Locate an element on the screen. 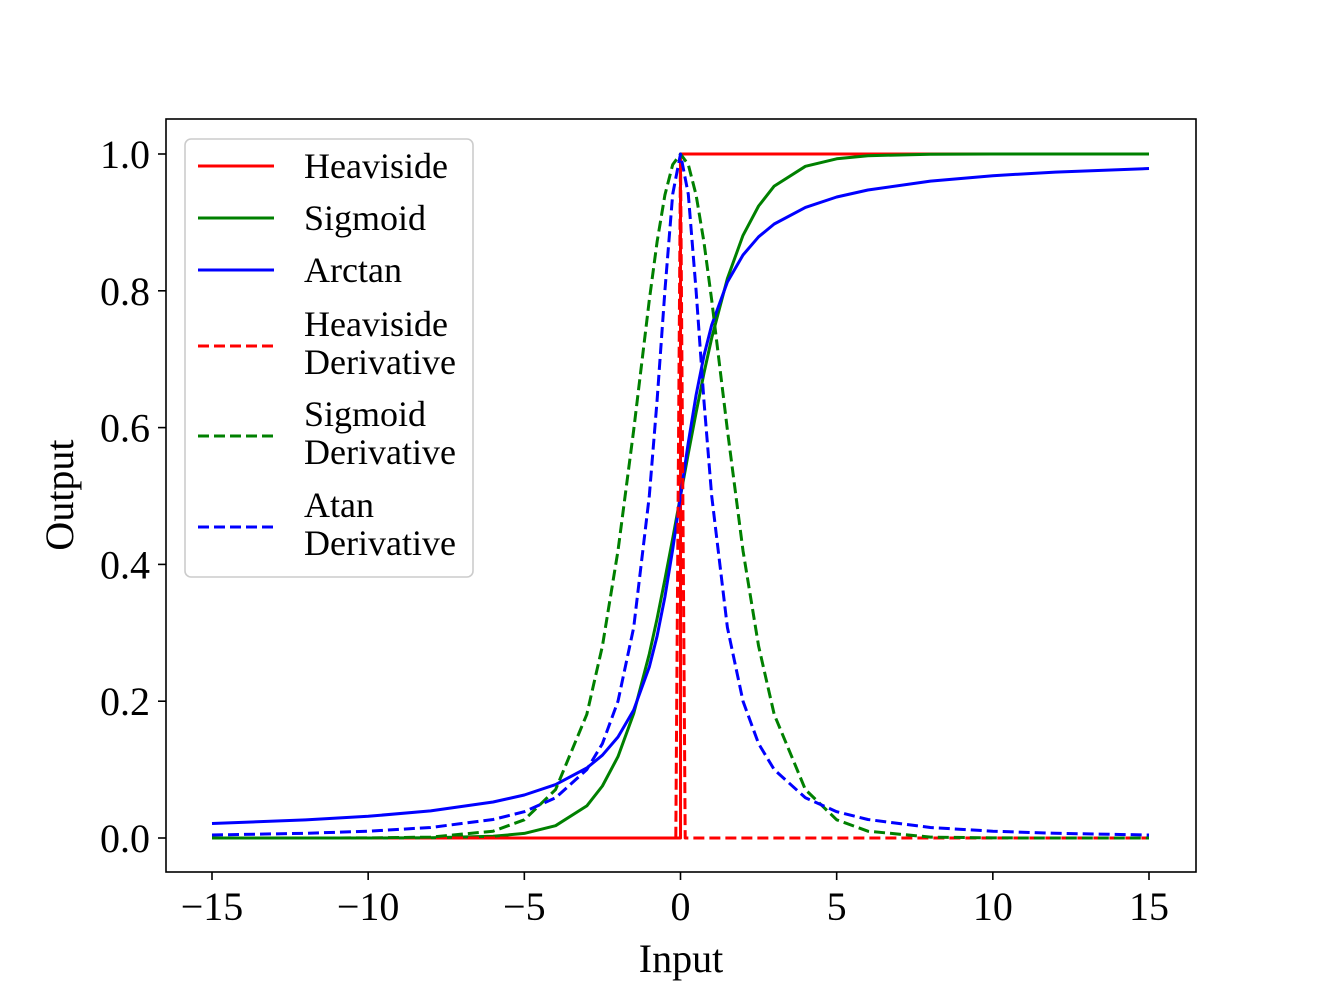 The height and width of the screenshot is (997, 1329). y-axis-label: Output is located at coordinates (59, 494).